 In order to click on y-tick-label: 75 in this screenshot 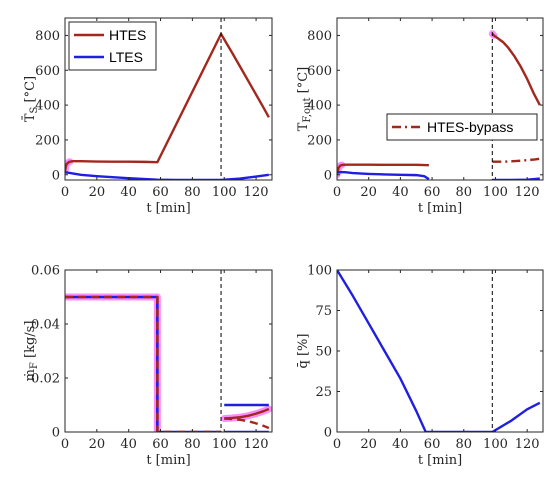, I will do `click(323, 311)`.